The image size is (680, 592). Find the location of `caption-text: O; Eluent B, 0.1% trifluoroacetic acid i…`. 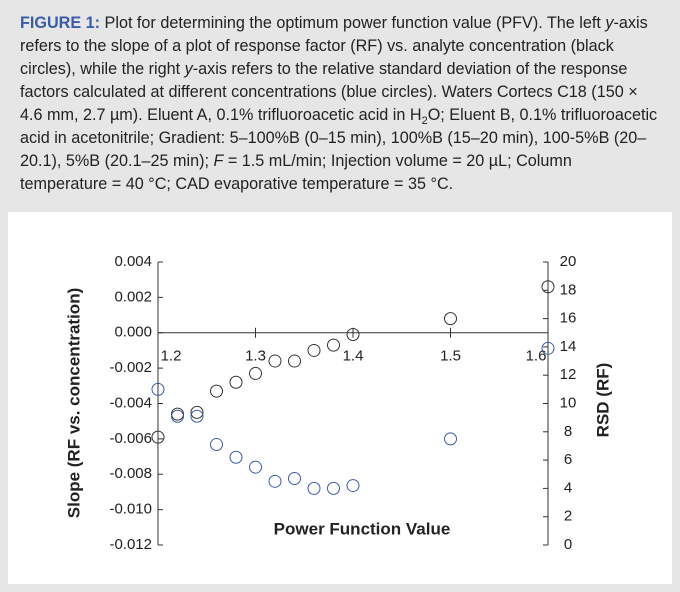

caption-text: O; Eluent B, 0.1% trifluoroacetic acid i… is located at coordinates (339, 138).